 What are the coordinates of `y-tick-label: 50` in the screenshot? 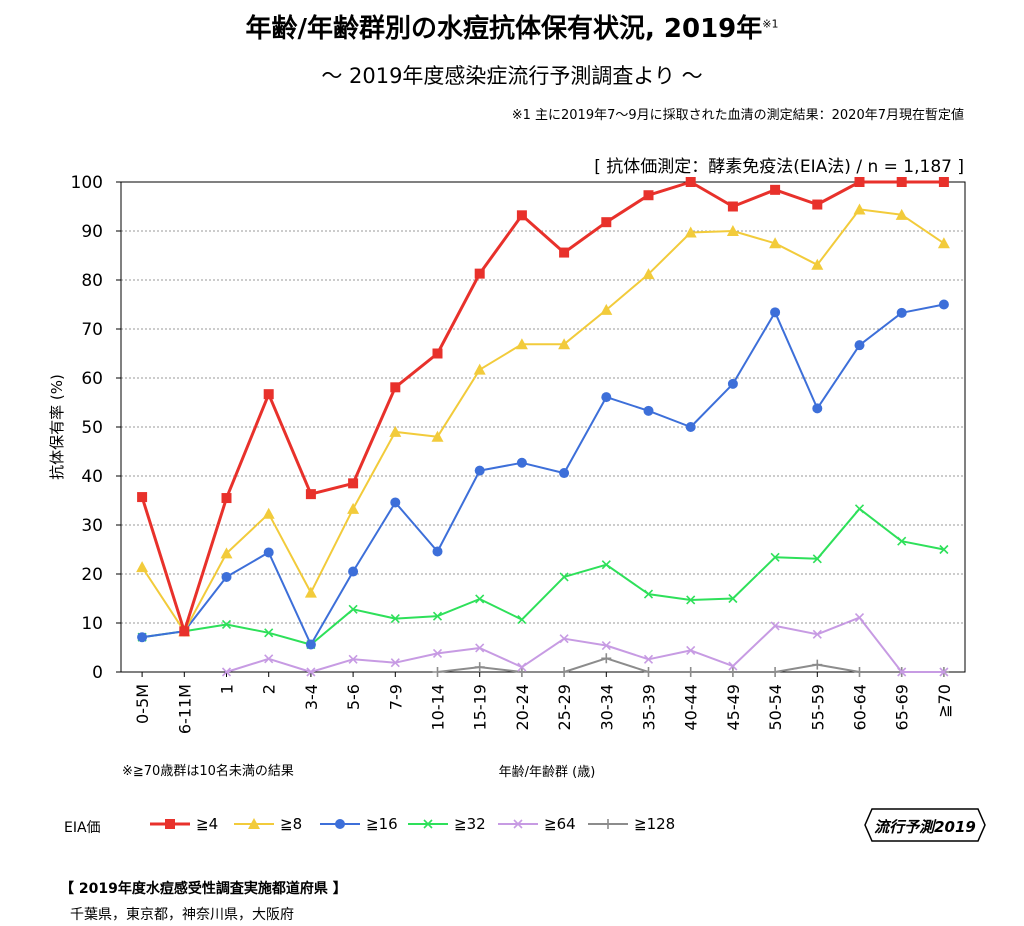 It's located at (92, 428).